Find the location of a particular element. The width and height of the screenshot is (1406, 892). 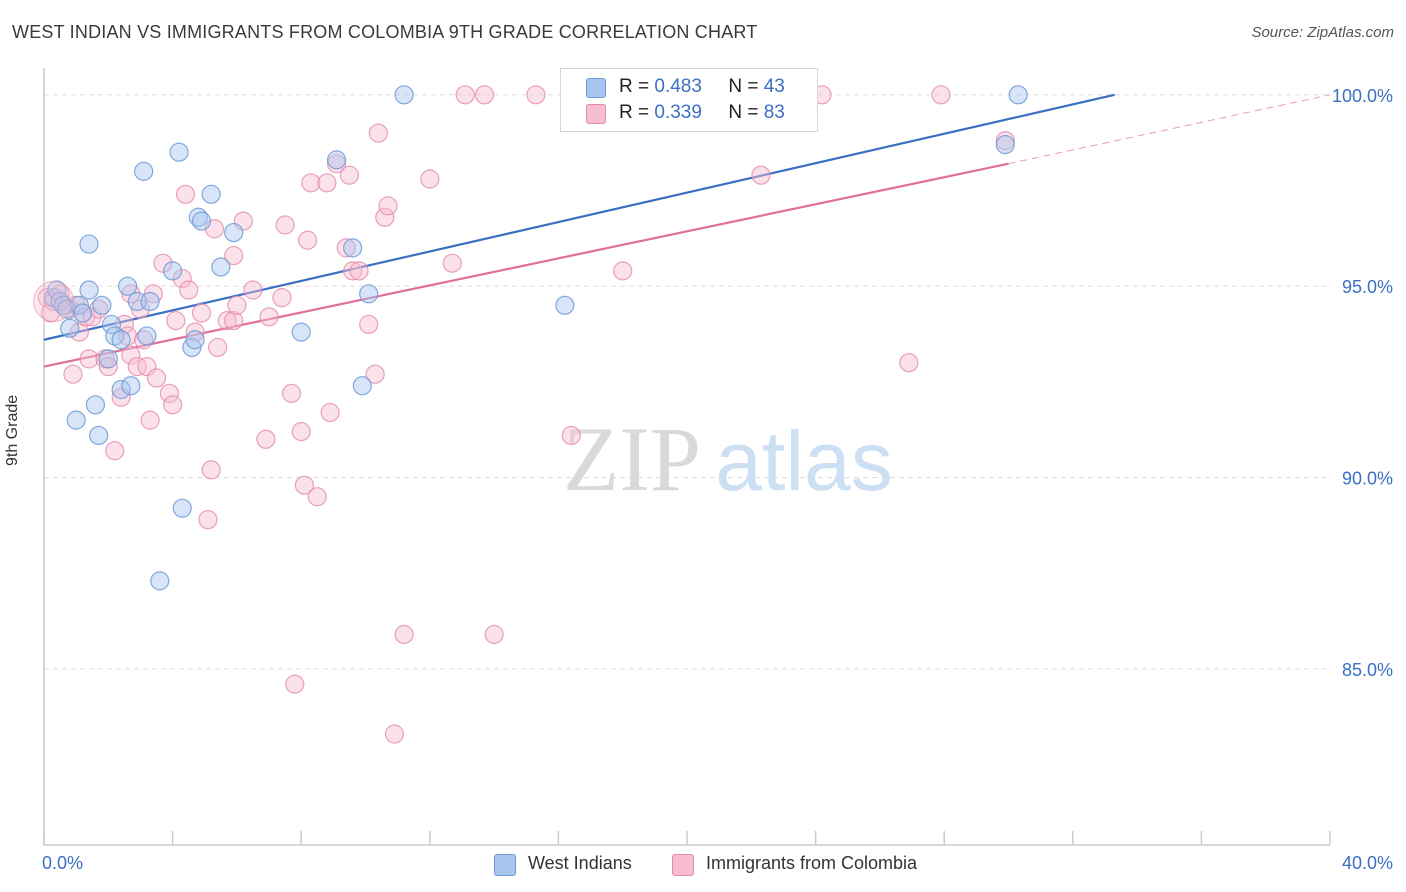

x-tick-label-max: 40.0% is located at coordinates (1367, 863).